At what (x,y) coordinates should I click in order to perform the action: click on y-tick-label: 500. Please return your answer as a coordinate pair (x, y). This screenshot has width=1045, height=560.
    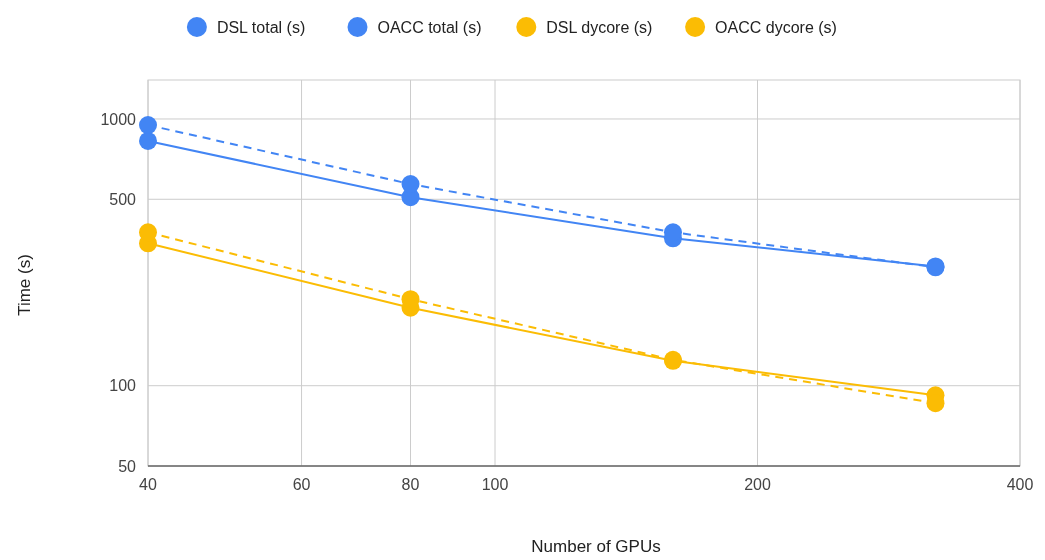
    Looking at the image, I should click on (123, 199).